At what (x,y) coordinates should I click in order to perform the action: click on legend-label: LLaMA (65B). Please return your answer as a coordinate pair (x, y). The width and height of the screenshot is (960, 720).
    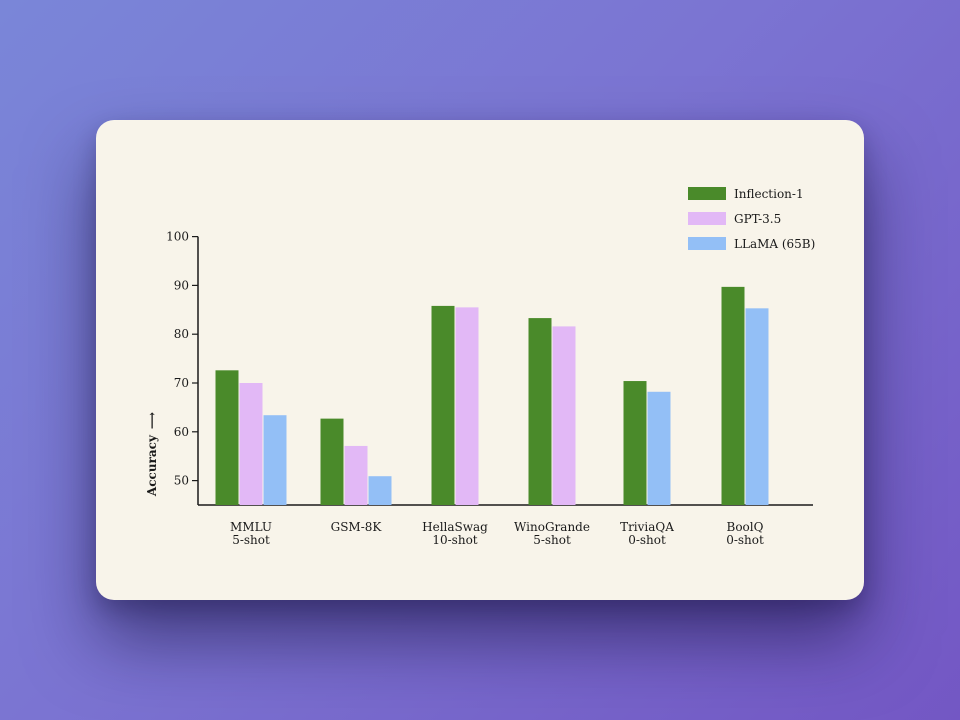
    Looking at the image, I should click on (774, 244).